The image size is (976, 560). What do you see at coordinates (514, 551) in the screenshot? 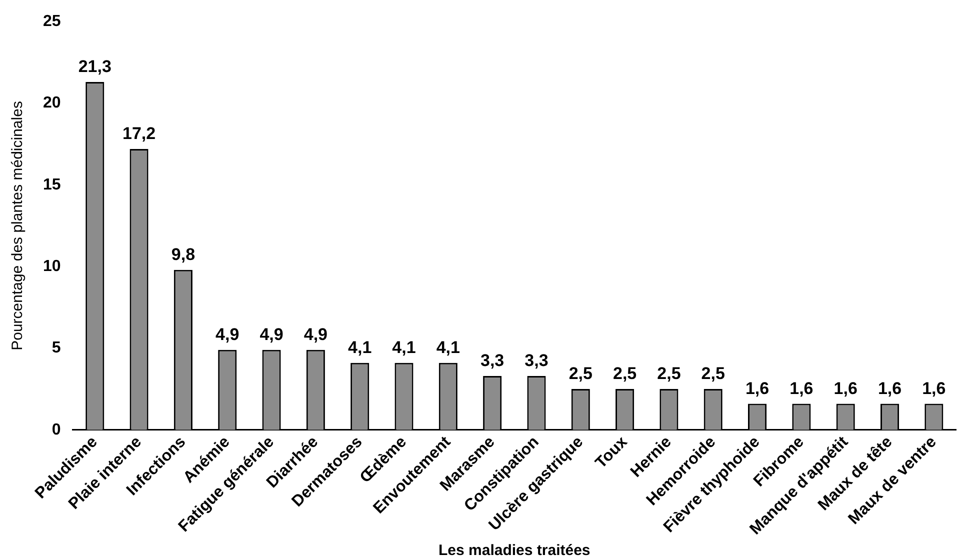
I see `x-axis-title: Les maladies traitées` at bounding box center [514, 551].